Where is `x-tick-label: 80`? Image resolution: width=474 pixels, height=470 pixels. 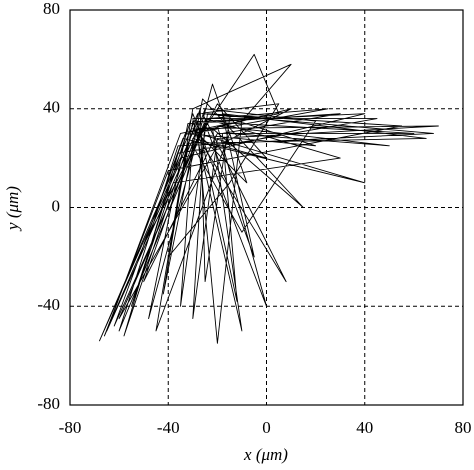
x-tick-label: 80 is located at coordinates (463, 427).